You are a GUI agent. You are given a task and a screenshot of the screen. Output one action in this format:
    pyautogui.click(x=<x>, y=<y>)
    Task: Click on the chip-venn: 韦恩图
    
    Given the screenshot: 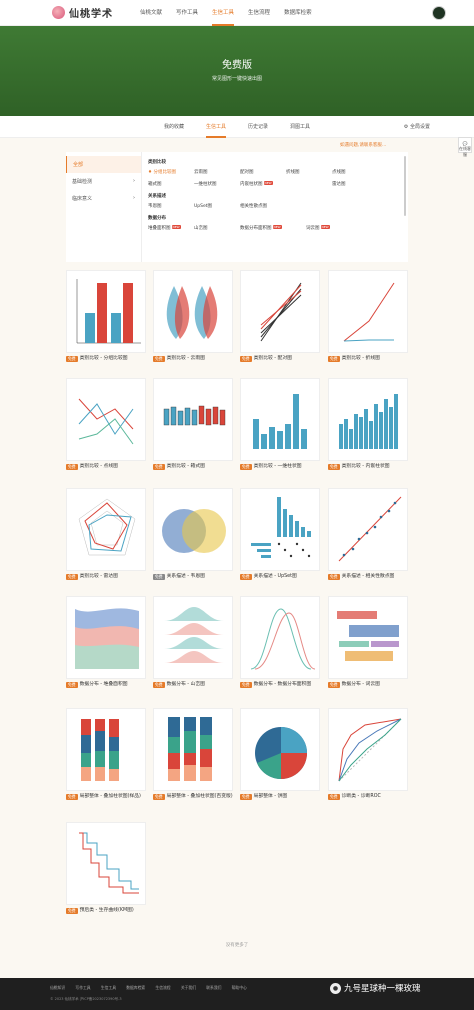 What is the action you would take?
    pyautogui.click(x=155, y=206)
    